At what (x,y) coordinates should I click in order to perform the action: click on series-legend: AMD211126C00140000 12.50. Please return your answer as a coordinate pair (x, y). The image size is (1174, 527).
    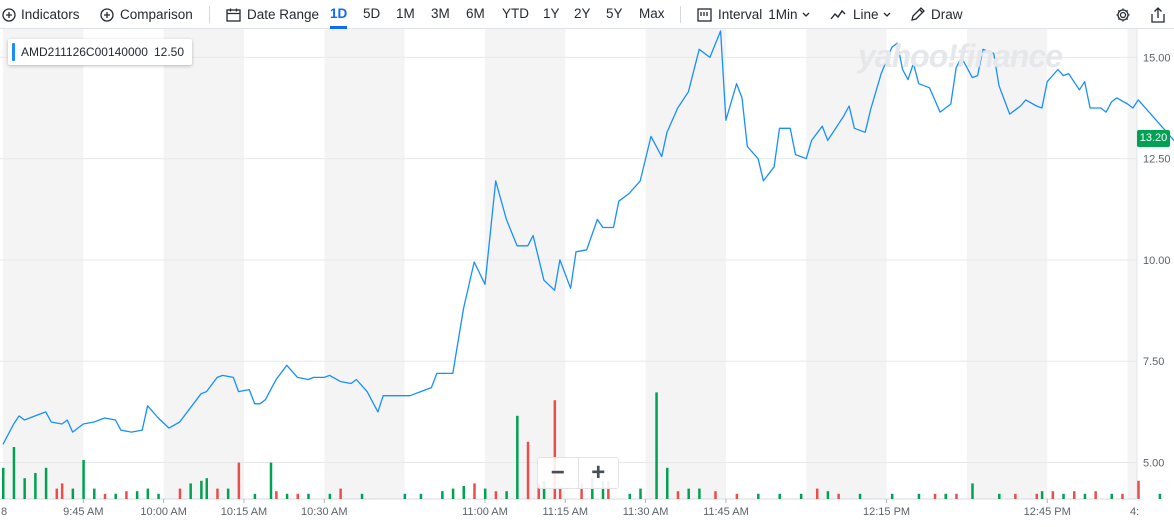
    Looking at the image, I should click on (100, 52).